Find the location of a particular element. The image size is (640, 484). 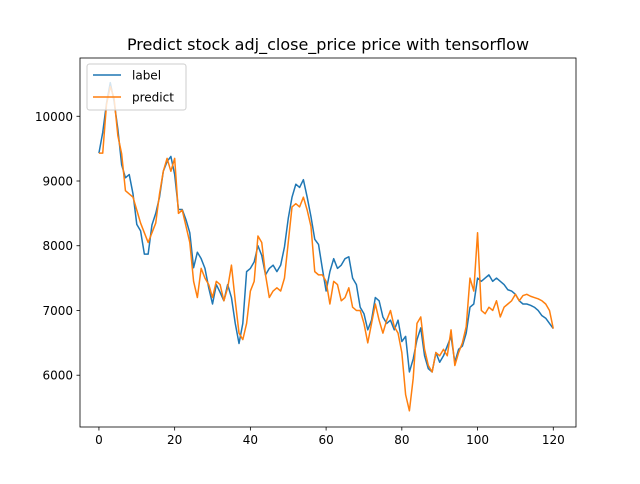

x-tick-label: 20 is located at coordinates (174, 440).